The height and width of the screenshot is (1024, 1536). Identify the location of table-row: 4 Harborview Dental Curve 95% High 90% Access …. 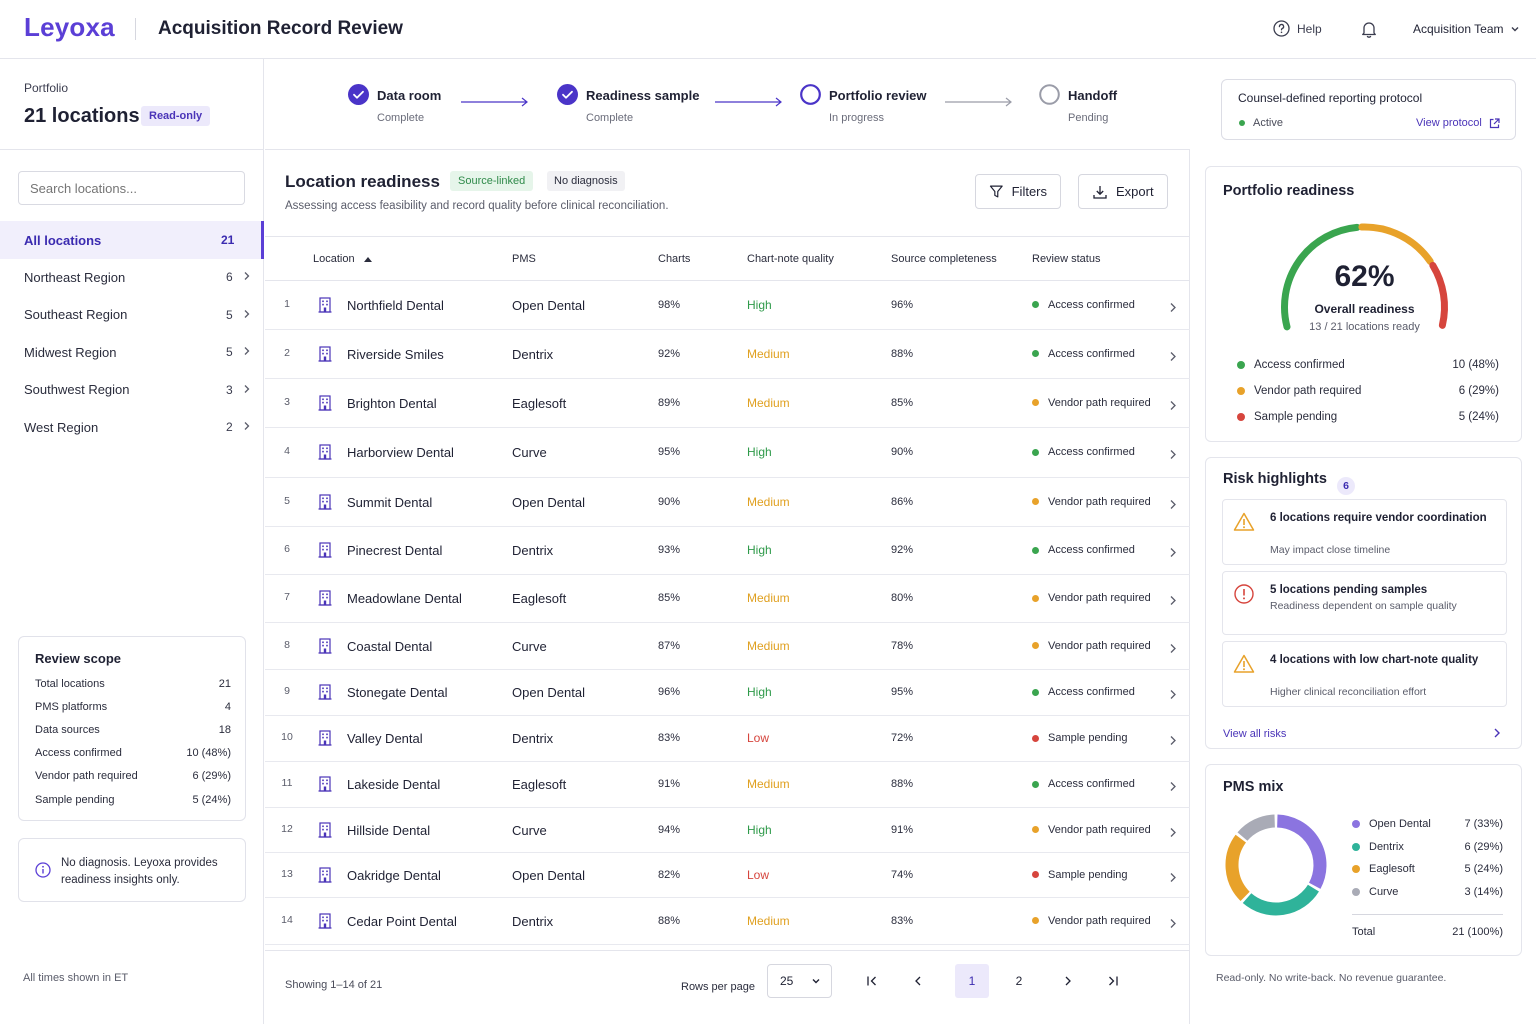
(727, 453).